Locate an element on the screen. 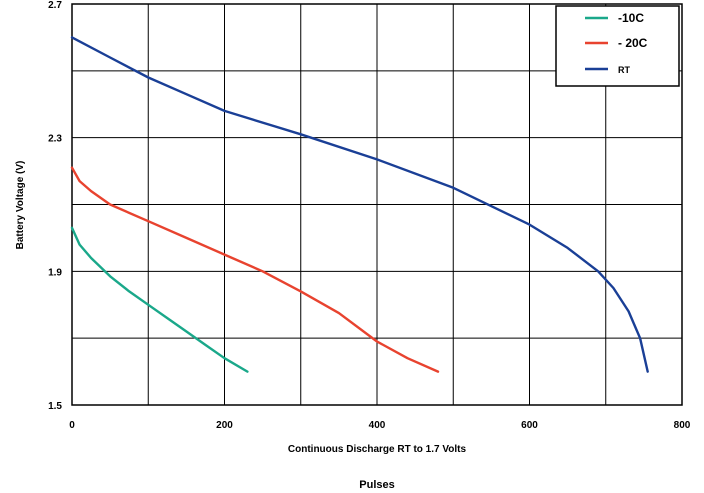  y-tick-label: 1.9 is located at coordinates (55, 272).